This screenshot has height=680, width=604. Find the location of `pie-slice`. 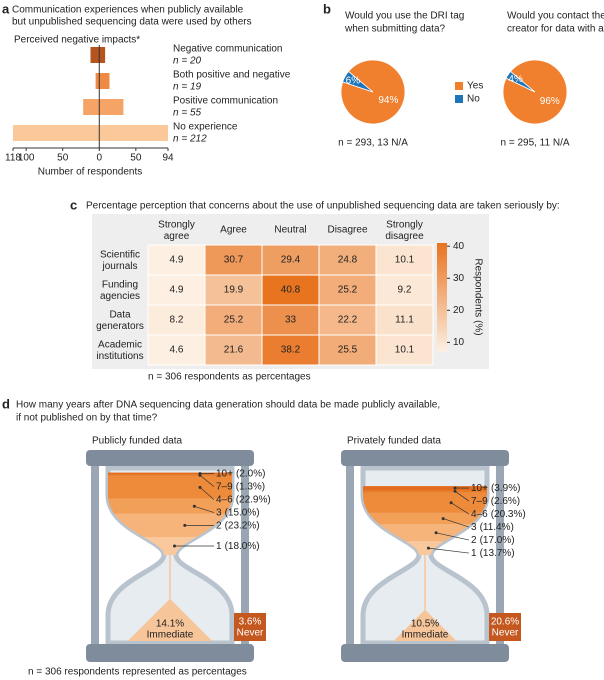

pie-slice is located at coordinates (358, 81).